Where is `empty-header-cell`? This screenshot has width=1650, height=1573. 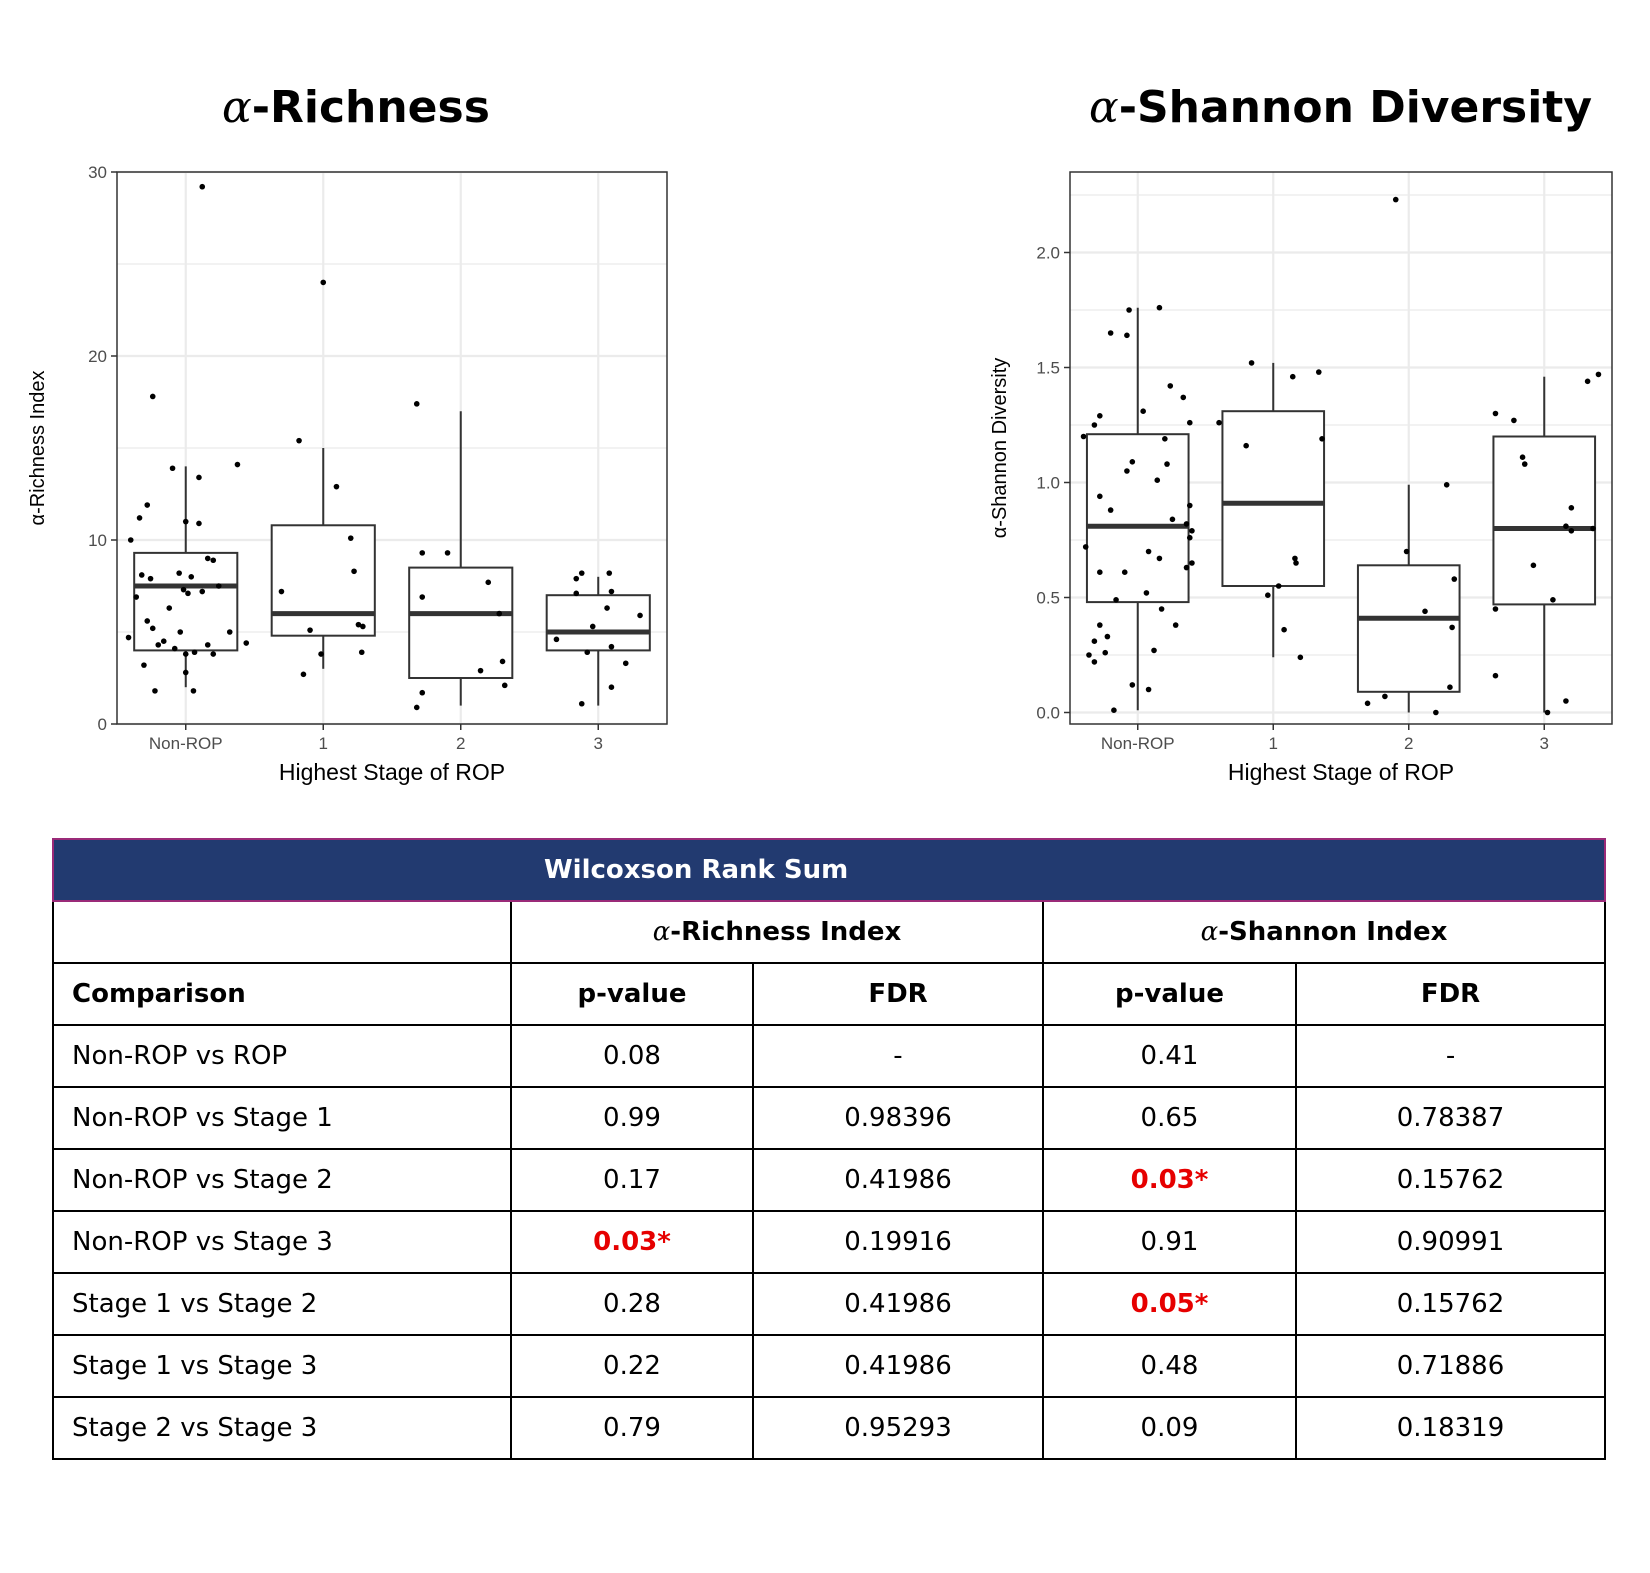
empty-header-cell is located at coordinates (282, 932).